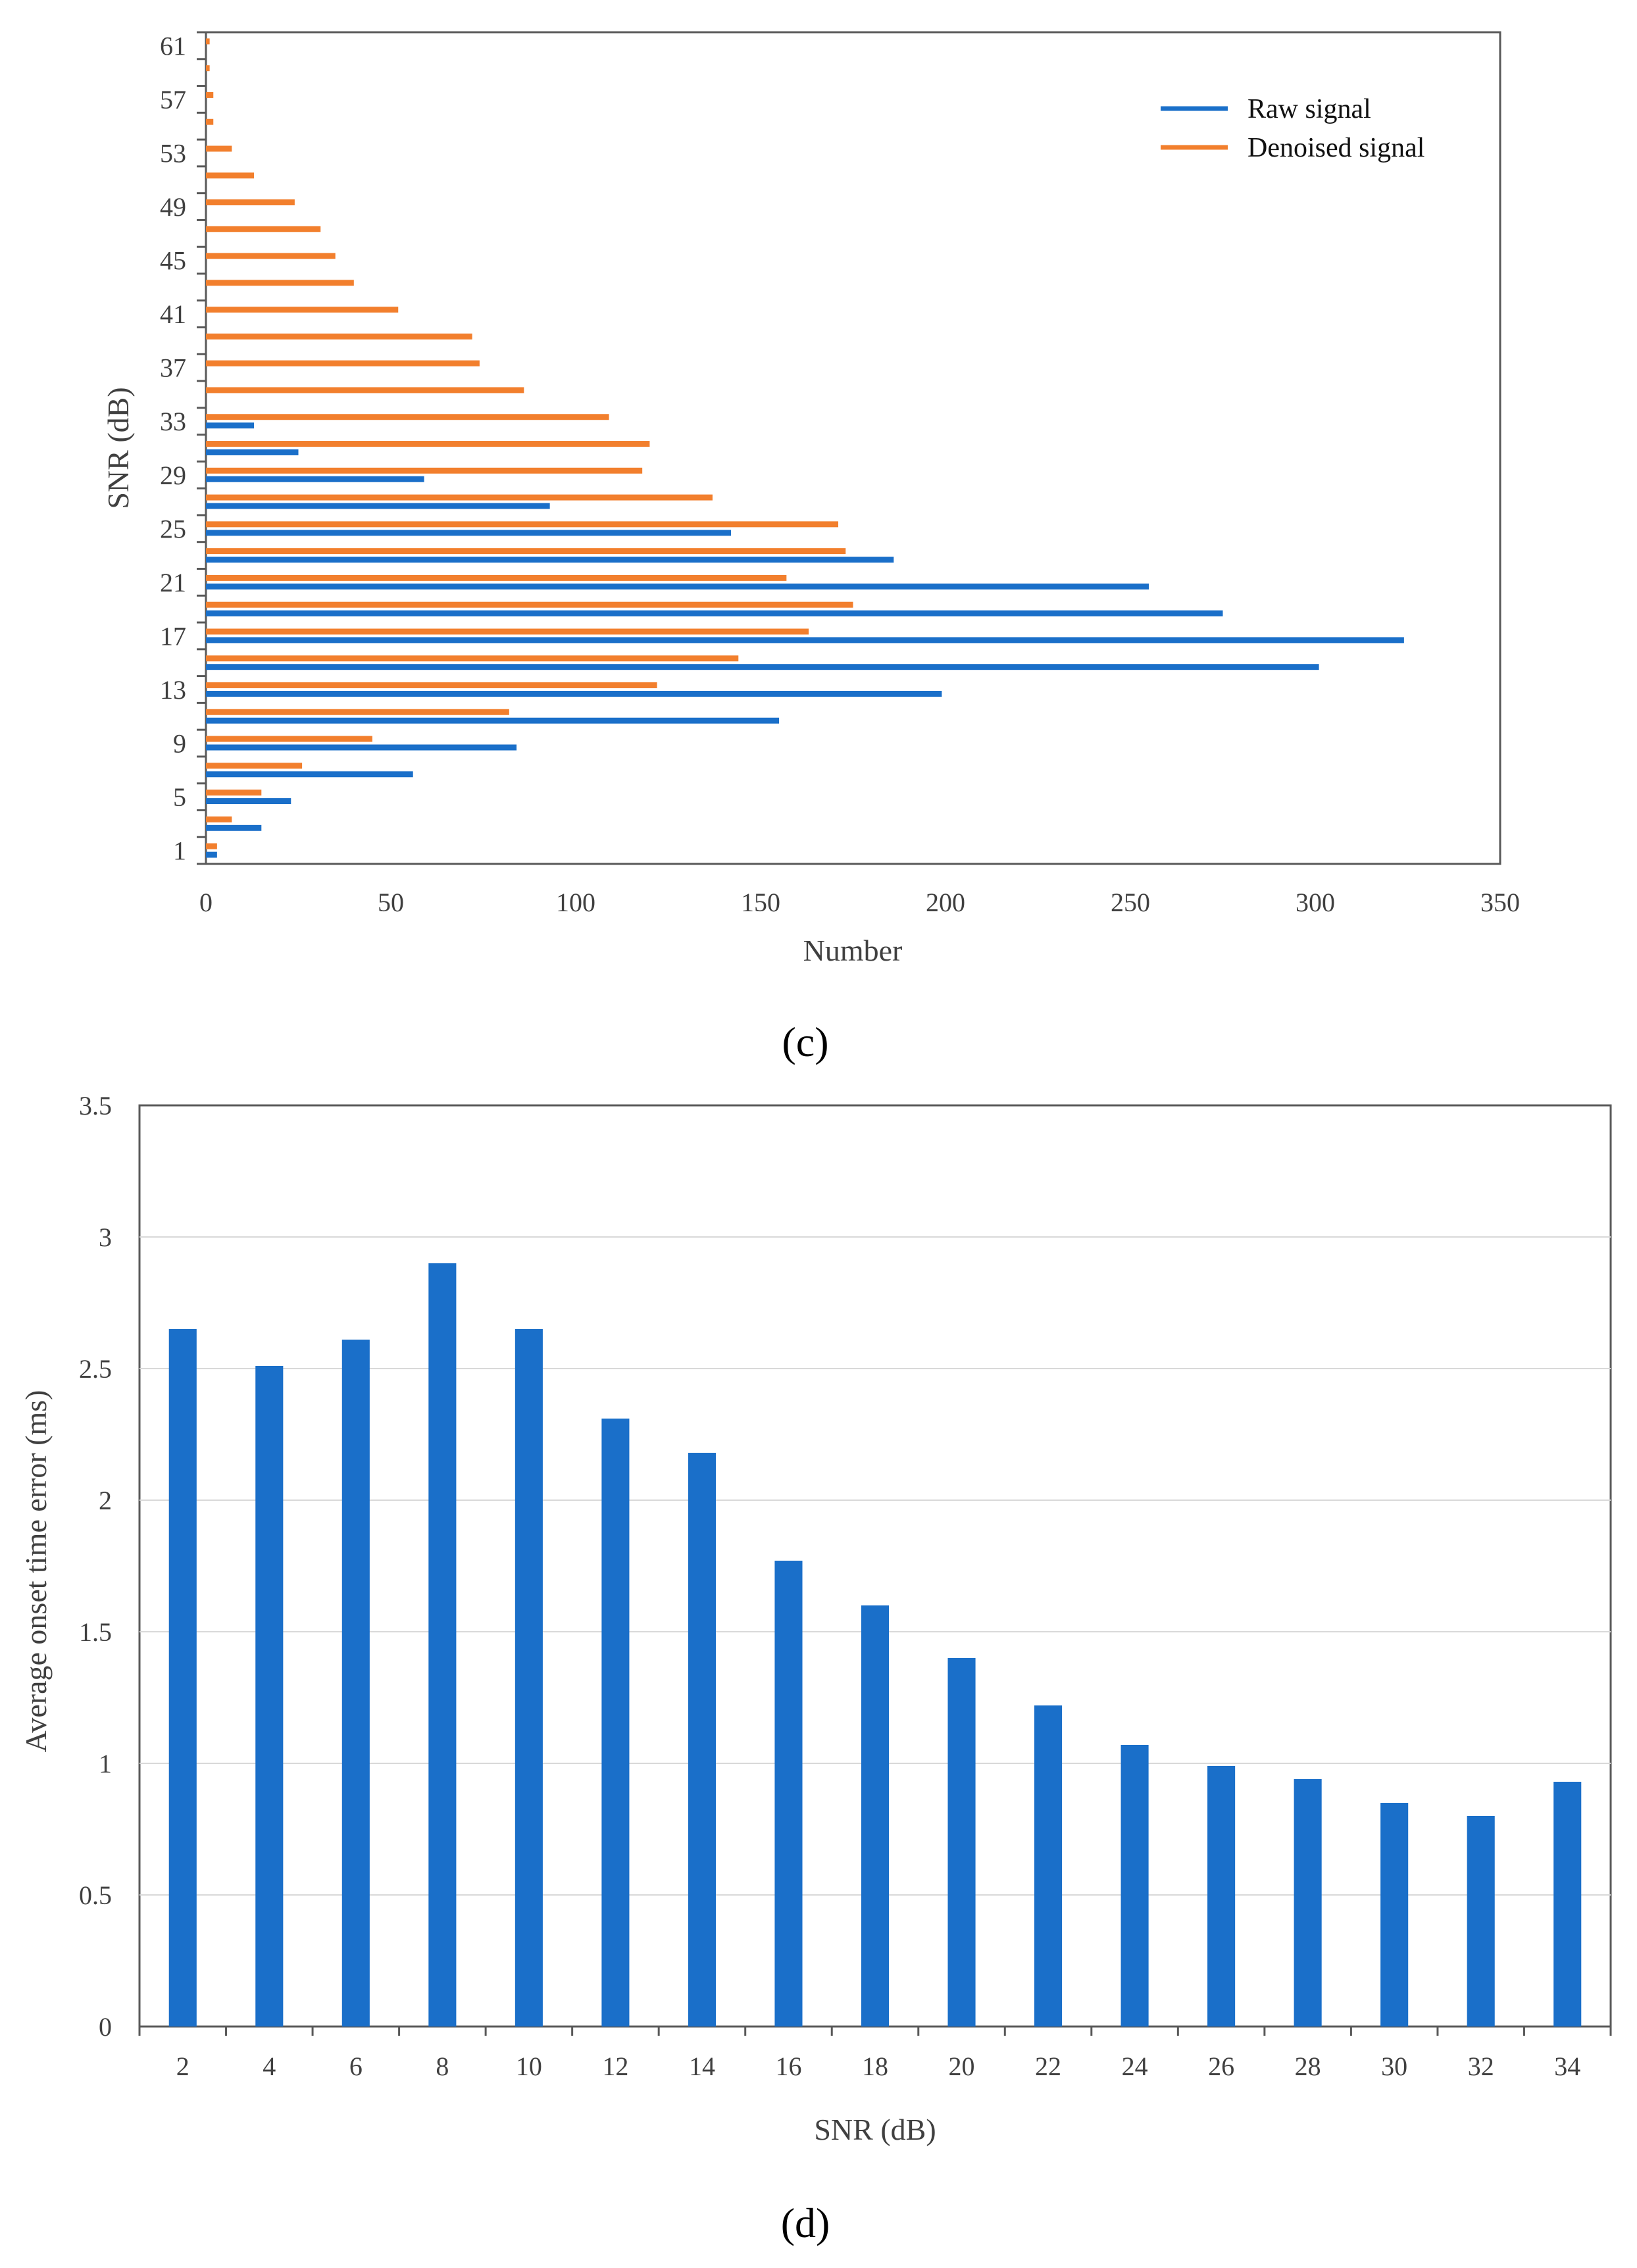 The image size is (1637, 2268). Describe the element at coordinates (95, 1369) in the screenshot. I see `chart-d-ytick-2.5: 2.5` at that location.